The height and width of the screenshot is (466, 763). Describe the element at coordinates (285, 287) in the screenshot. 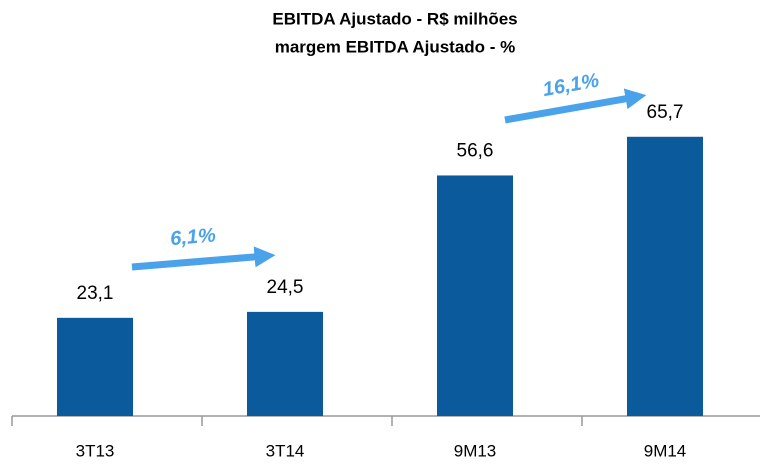

I see `value-label: 24,5` at that location.